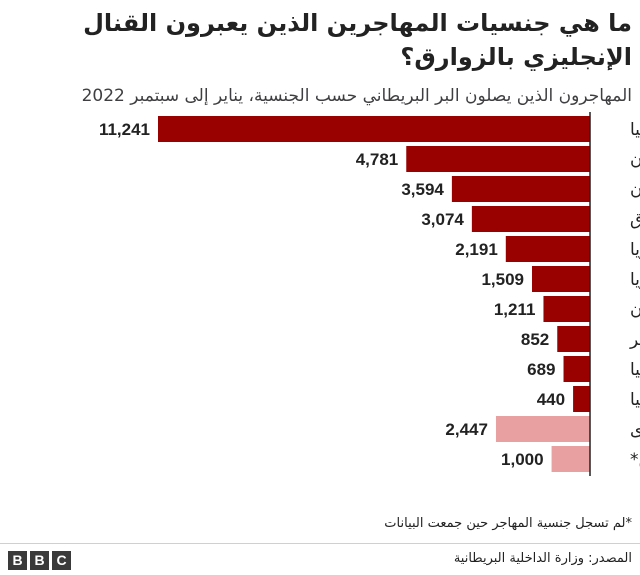  Describe the element at coordinates (61, 560) in the screenshot. I see `bbc-logo-letter-3: C` at that location.